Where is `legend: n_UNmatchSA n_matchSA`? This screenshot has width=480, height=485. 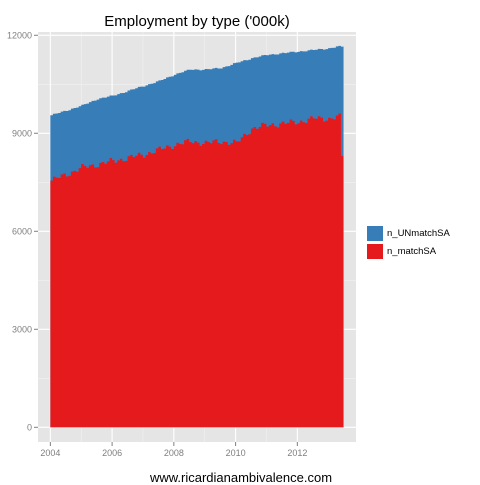 legend: n_UNmatchSA n_matchSA is located at coordinates (408, 242).